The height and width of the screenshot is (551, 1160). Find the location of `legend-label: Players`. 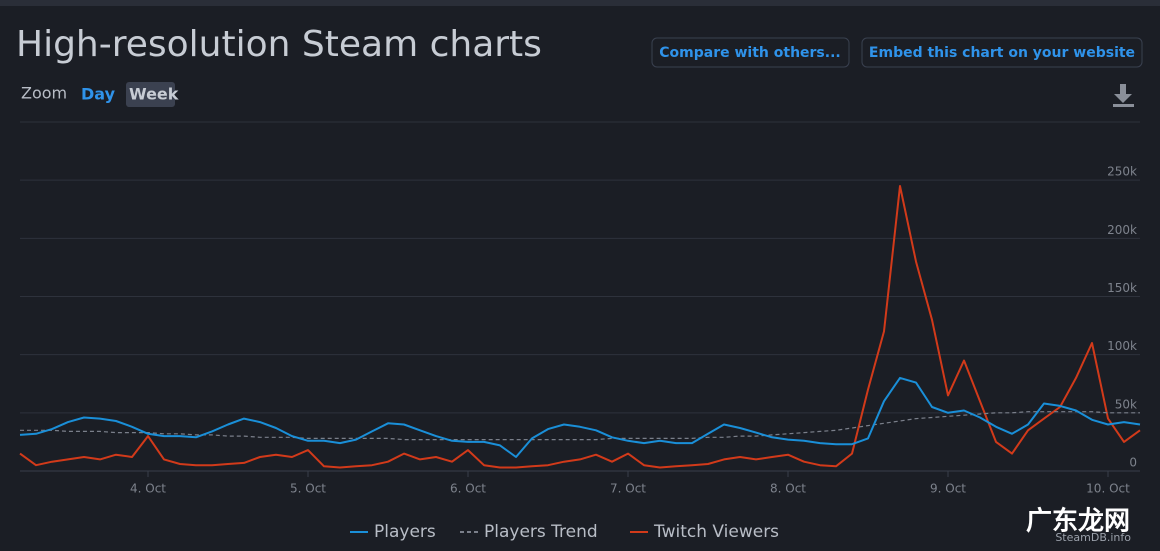

legend-label: Players is located at coordinates (405, 532).